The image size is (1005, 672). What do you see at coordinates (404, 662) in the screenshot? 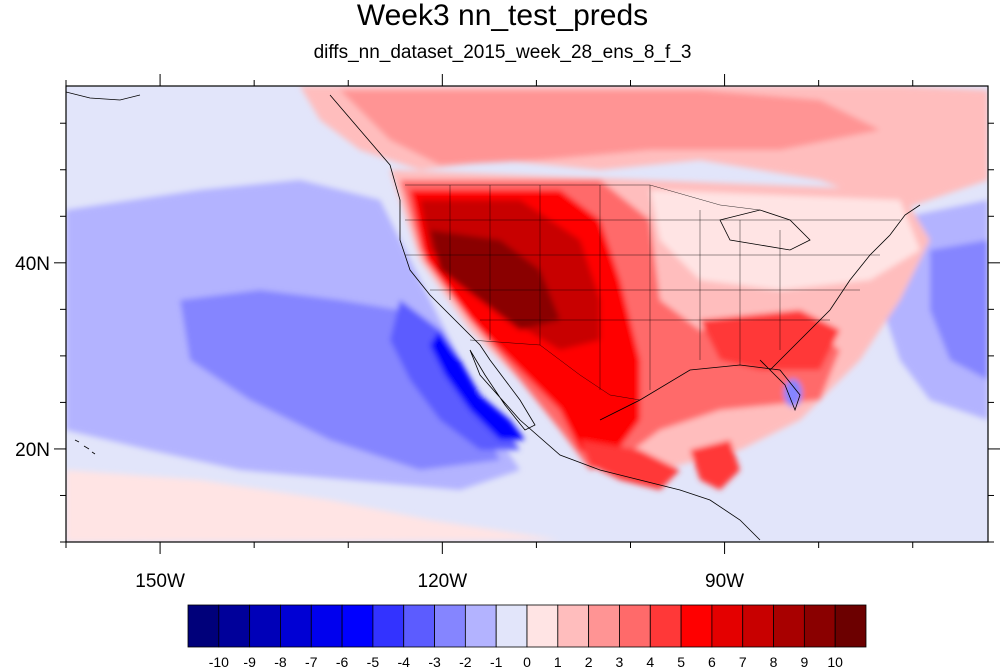
I see `colorbar-label: -4` at bounding box center [404, 662].